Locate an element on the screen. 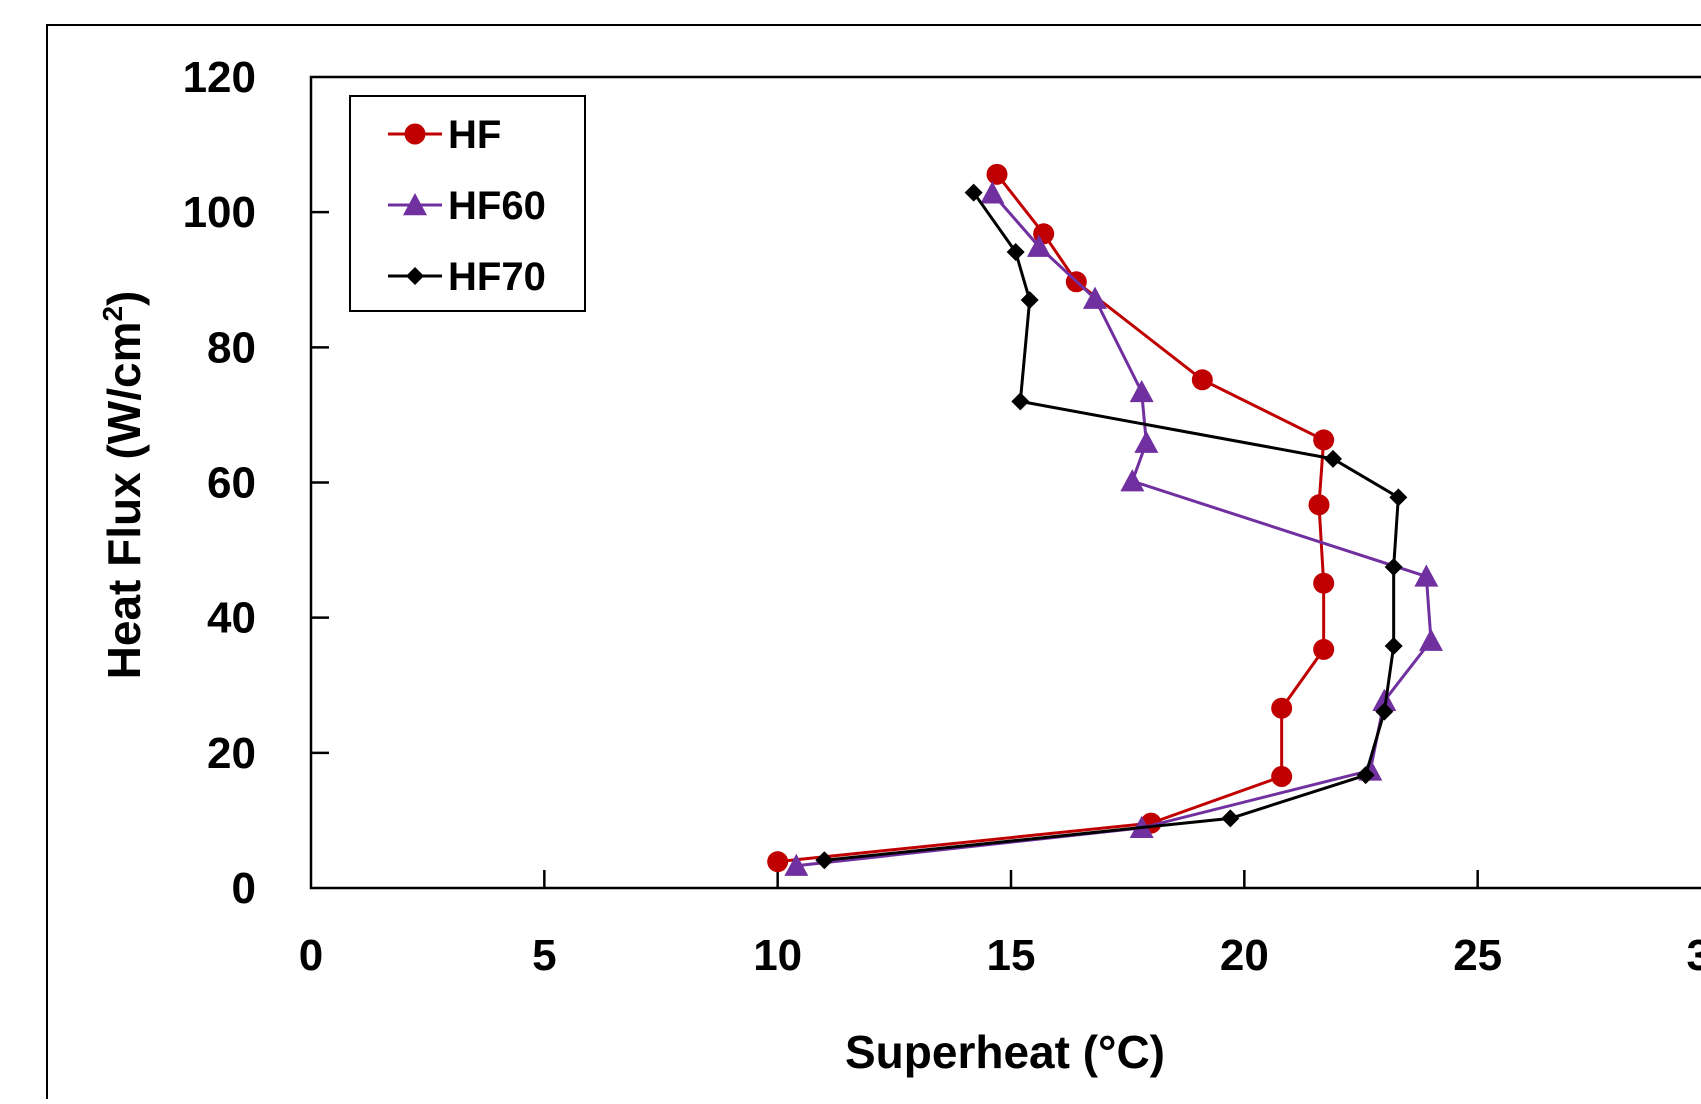  legend-marker-hf70 is located at coordinates (415, 276).